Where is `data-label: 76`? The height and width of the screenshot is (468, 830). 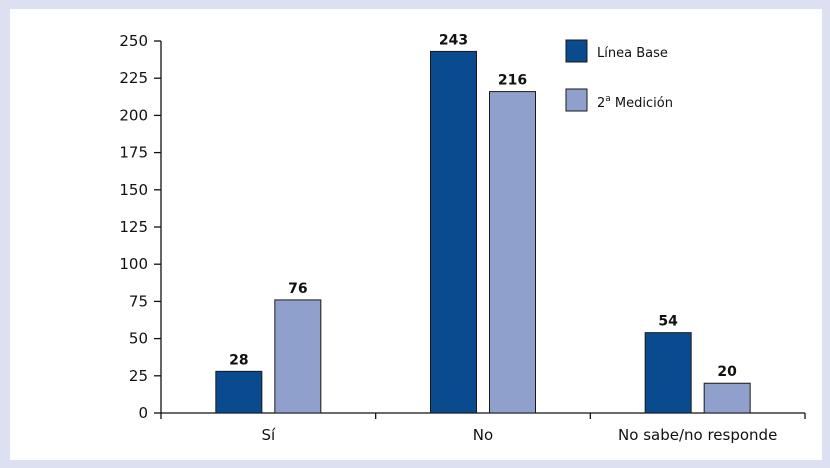 data-label: 76 is located at coordinates (297, 289).